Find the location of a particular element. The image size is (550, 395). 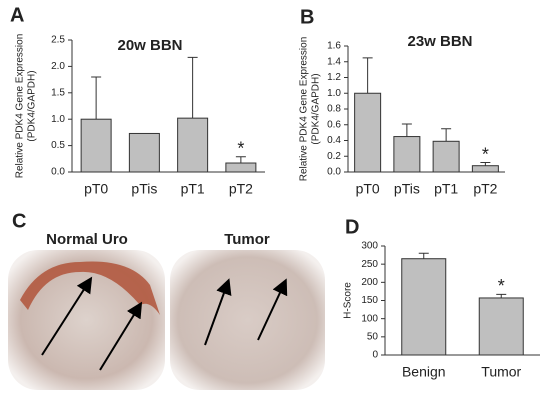

chart-title: 20w BBN is located at coordinates (149, 45).